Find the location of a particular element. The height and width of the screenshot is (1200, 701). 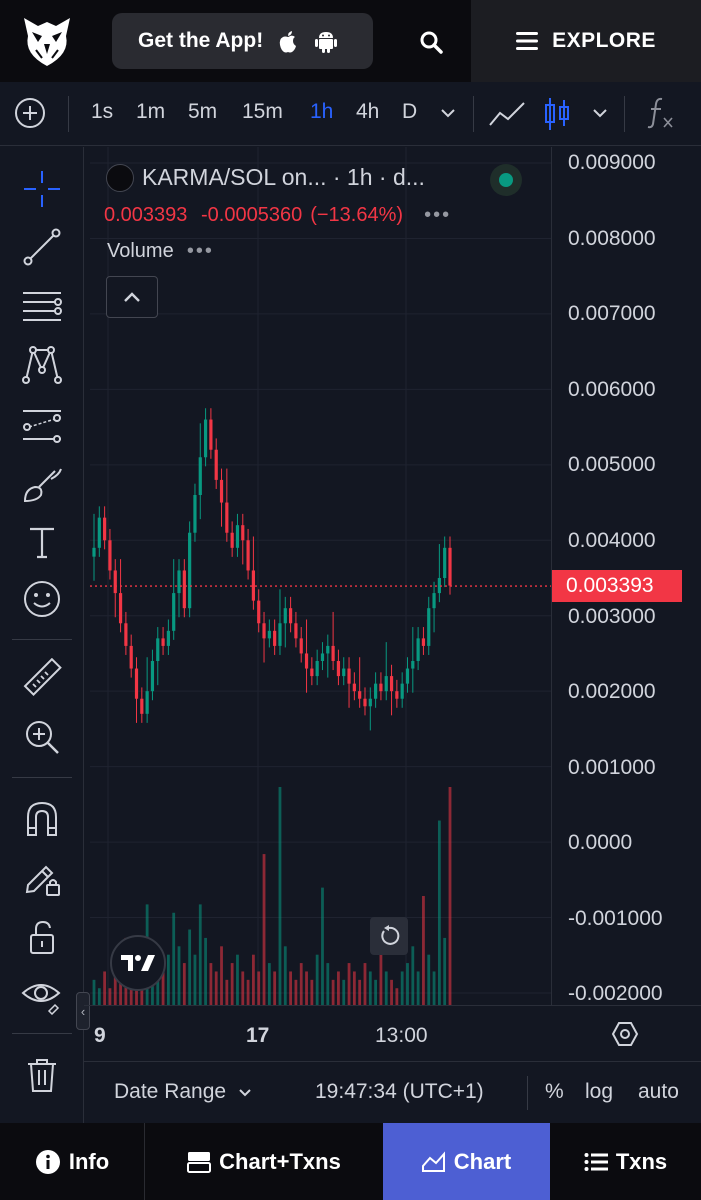

price-axis-label: 0.007000 is located at coordinates (612, 313).